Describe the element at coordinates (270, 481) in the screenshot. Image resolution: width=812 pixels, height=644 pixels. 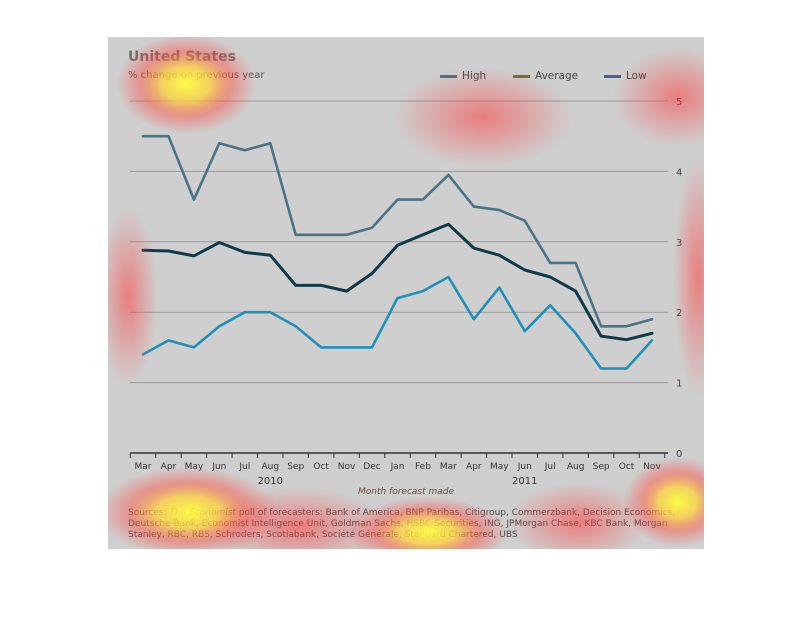
I see `year-label: 2010` at that location.